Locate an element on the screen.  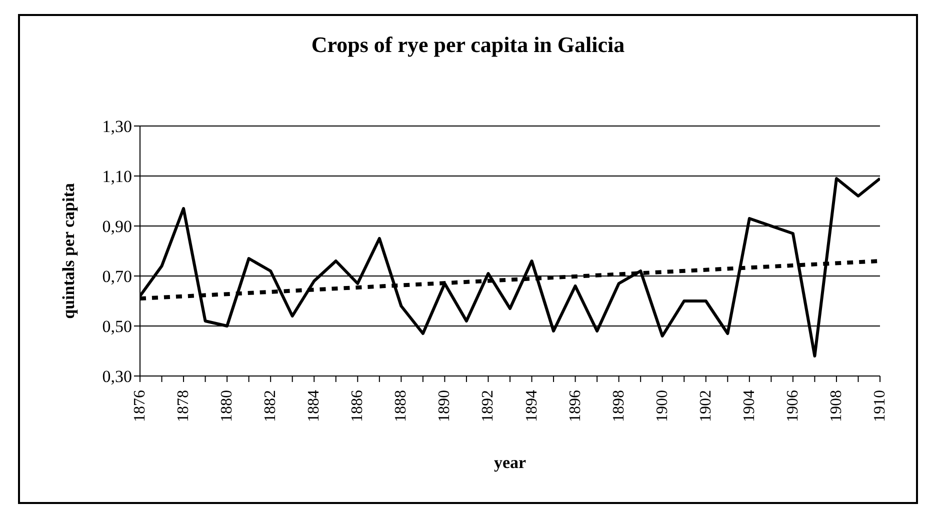
x-tick-label: 1896 is located at coordinates (575, 406).